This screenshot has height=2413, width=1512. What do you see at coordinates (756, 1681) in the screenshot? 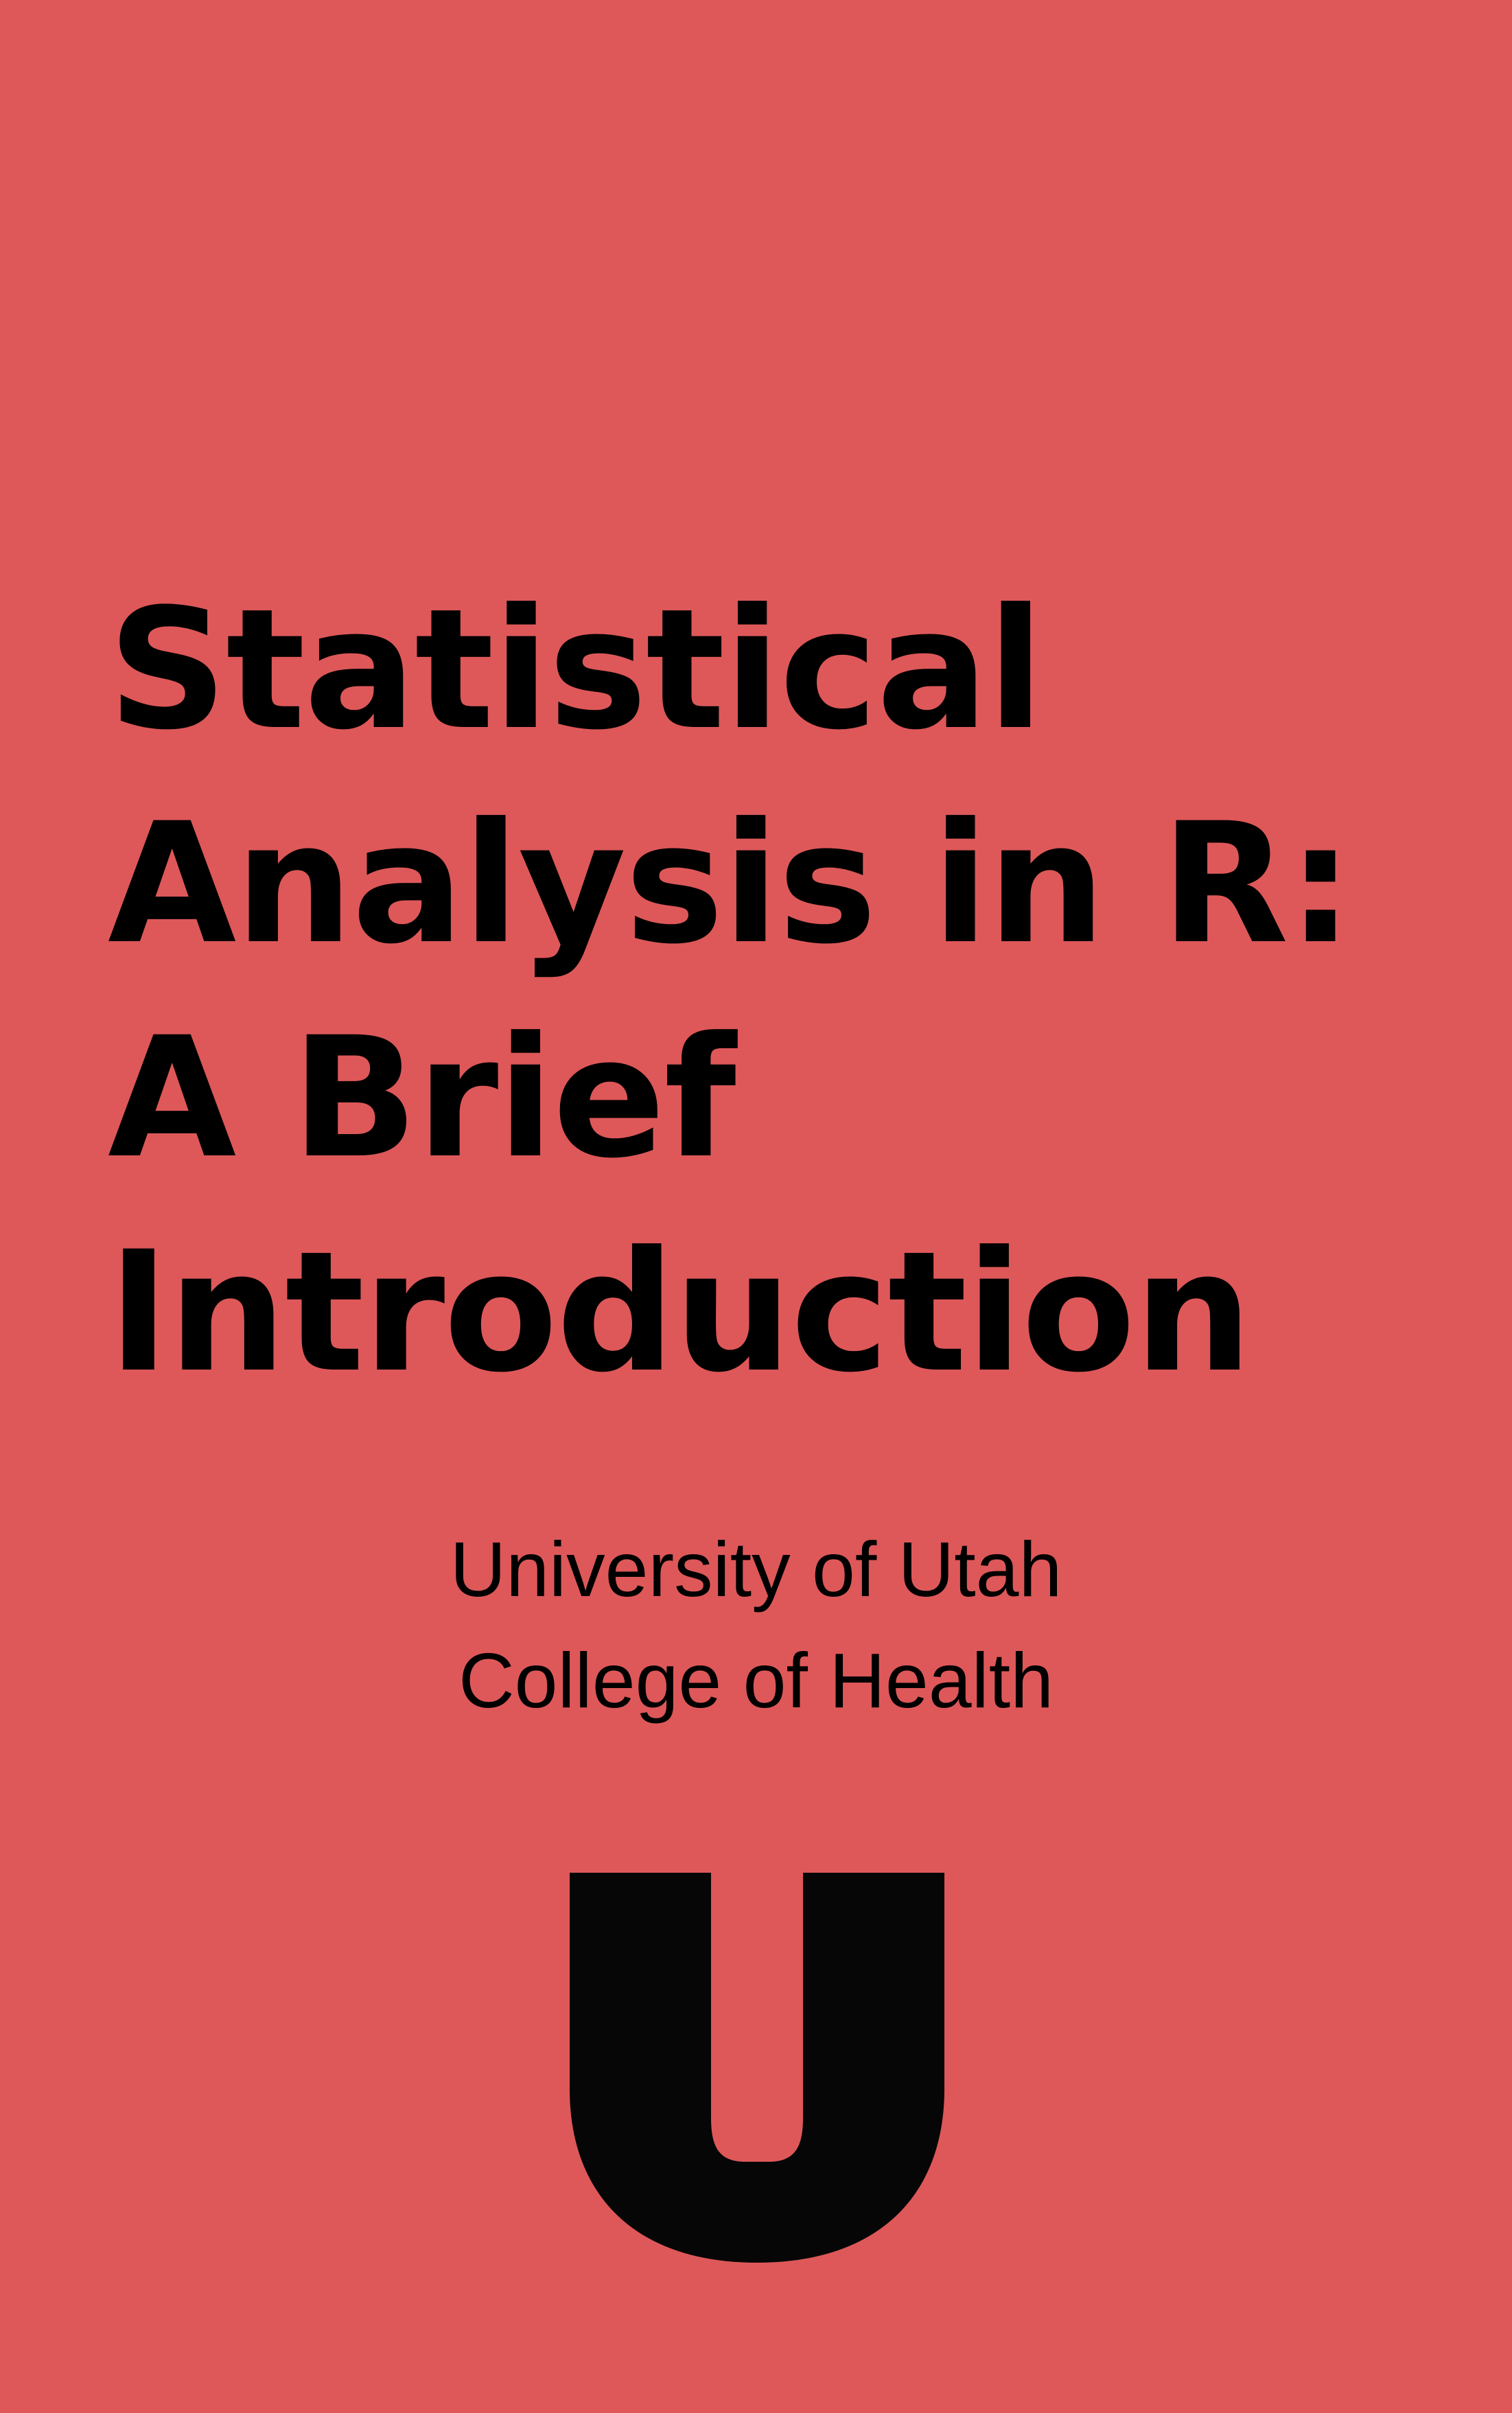
I see `college-name: College of Health` at bounding box center [756, 1681].